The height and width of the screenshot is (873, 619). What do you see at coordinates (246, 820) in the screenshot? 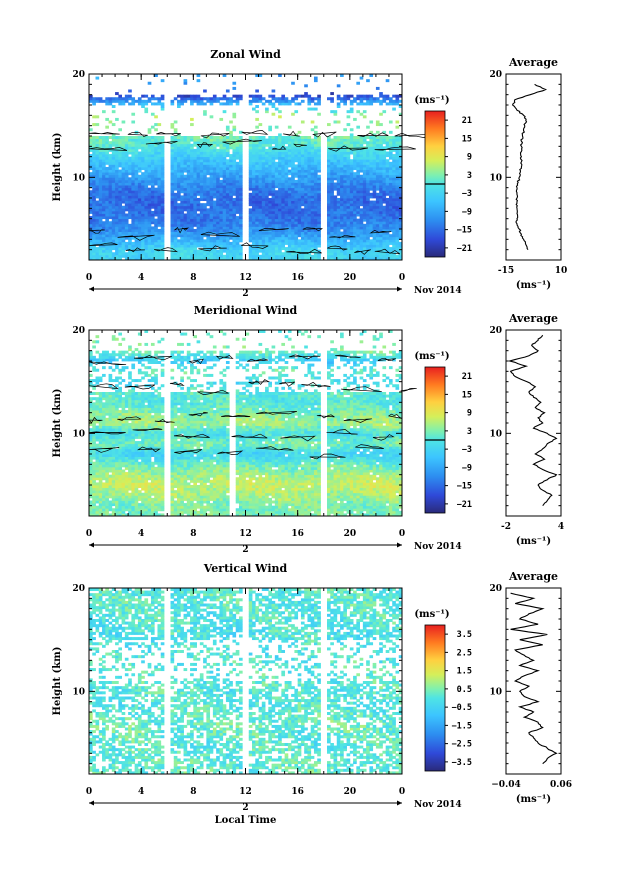
I see `x-axis-label: Local Time` at bounding box center [246, 820].